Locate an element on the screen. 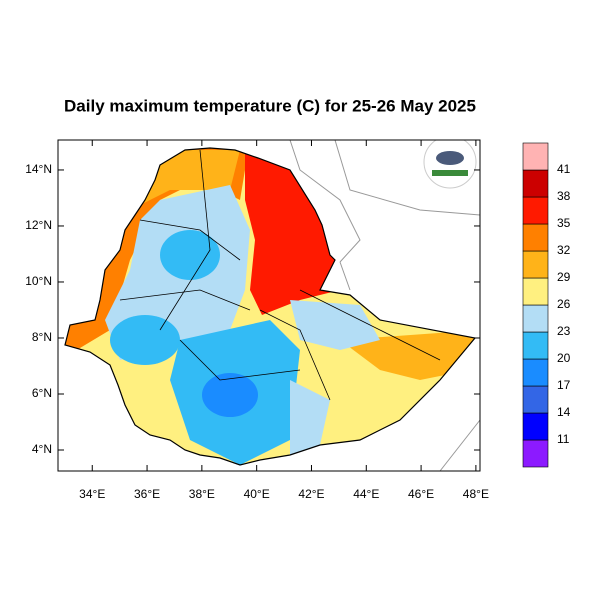 This screenshot has width=600, height=605. field-20b is located at coordinates (145, 340).